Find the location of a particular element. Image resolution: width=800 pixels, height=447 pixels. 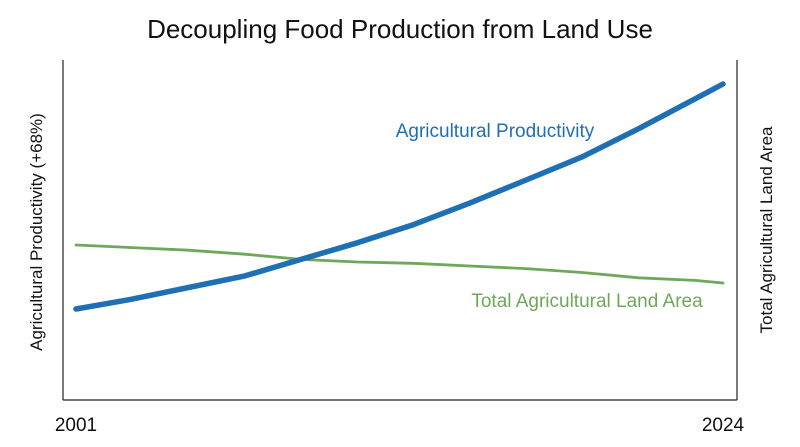

chart-title: Decoupling Food Production from Land Use is located at coordinates (400, 29).